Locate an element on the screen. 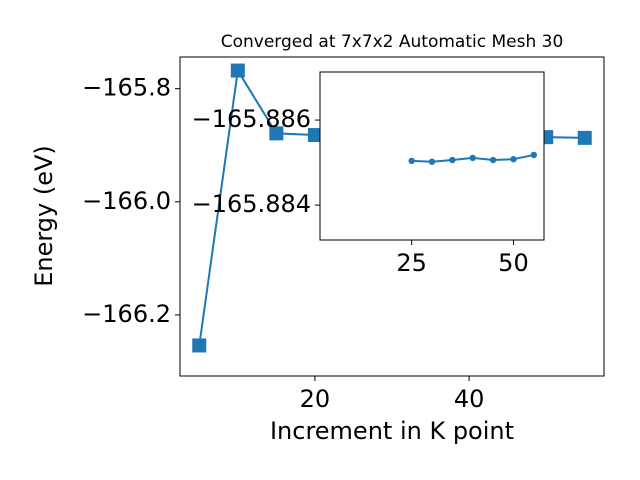 The height and width of the screenshot is (480, 640). y-tick-label: −166.2 is located at coordinates (126, 314).